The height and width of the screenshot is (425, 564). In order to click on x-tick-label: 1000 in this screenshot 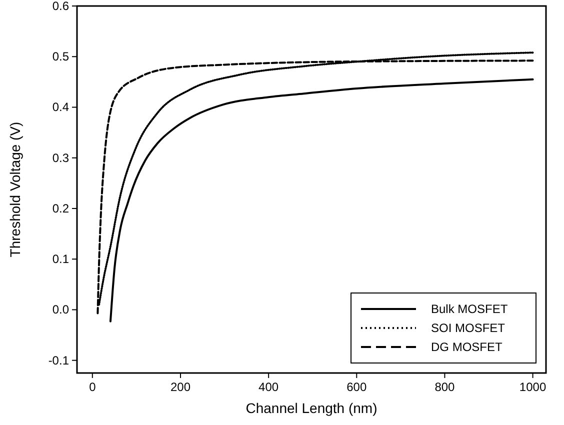, I will do `click(532, 387)`.